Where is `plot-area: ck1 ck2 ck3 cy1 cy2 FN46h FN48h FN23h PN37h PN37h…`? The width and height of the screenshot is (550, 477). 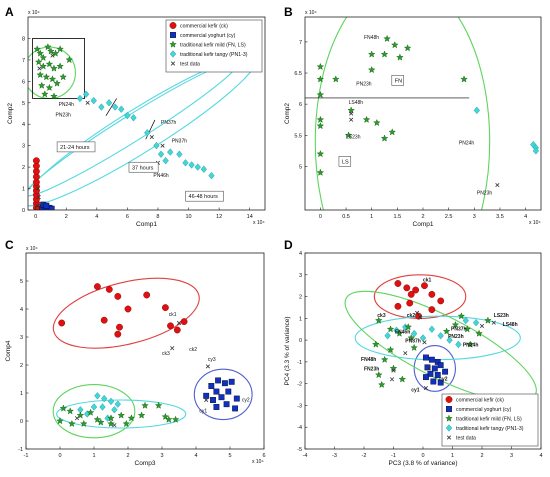 plot-area: ck1 ck2 ck3 cy1 cy2 FN46h FN48h FN23h PN37h PN37h… is located at coordinates (440, 338).